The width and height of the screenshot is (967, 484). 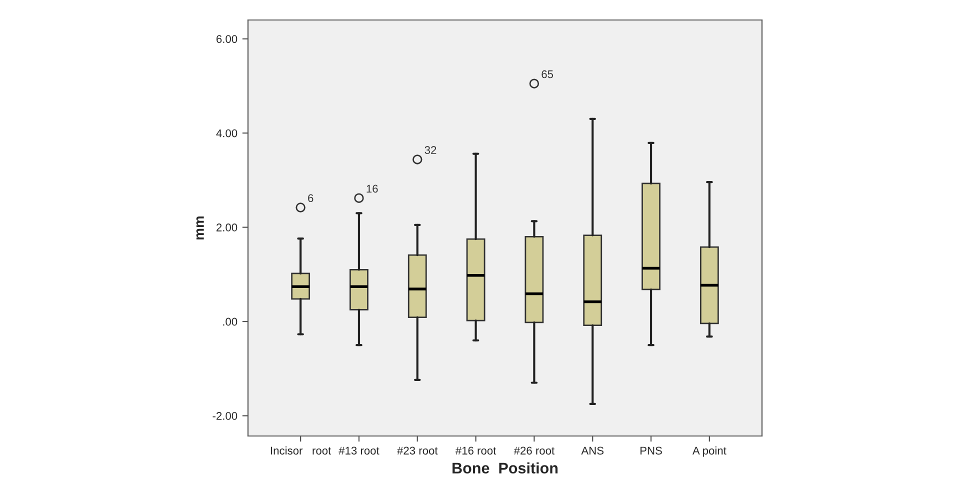 What do you see at coordinates (709, 451) in the screenshot?
I see `x-tick-label: A point` at bounding box center [709, 451].